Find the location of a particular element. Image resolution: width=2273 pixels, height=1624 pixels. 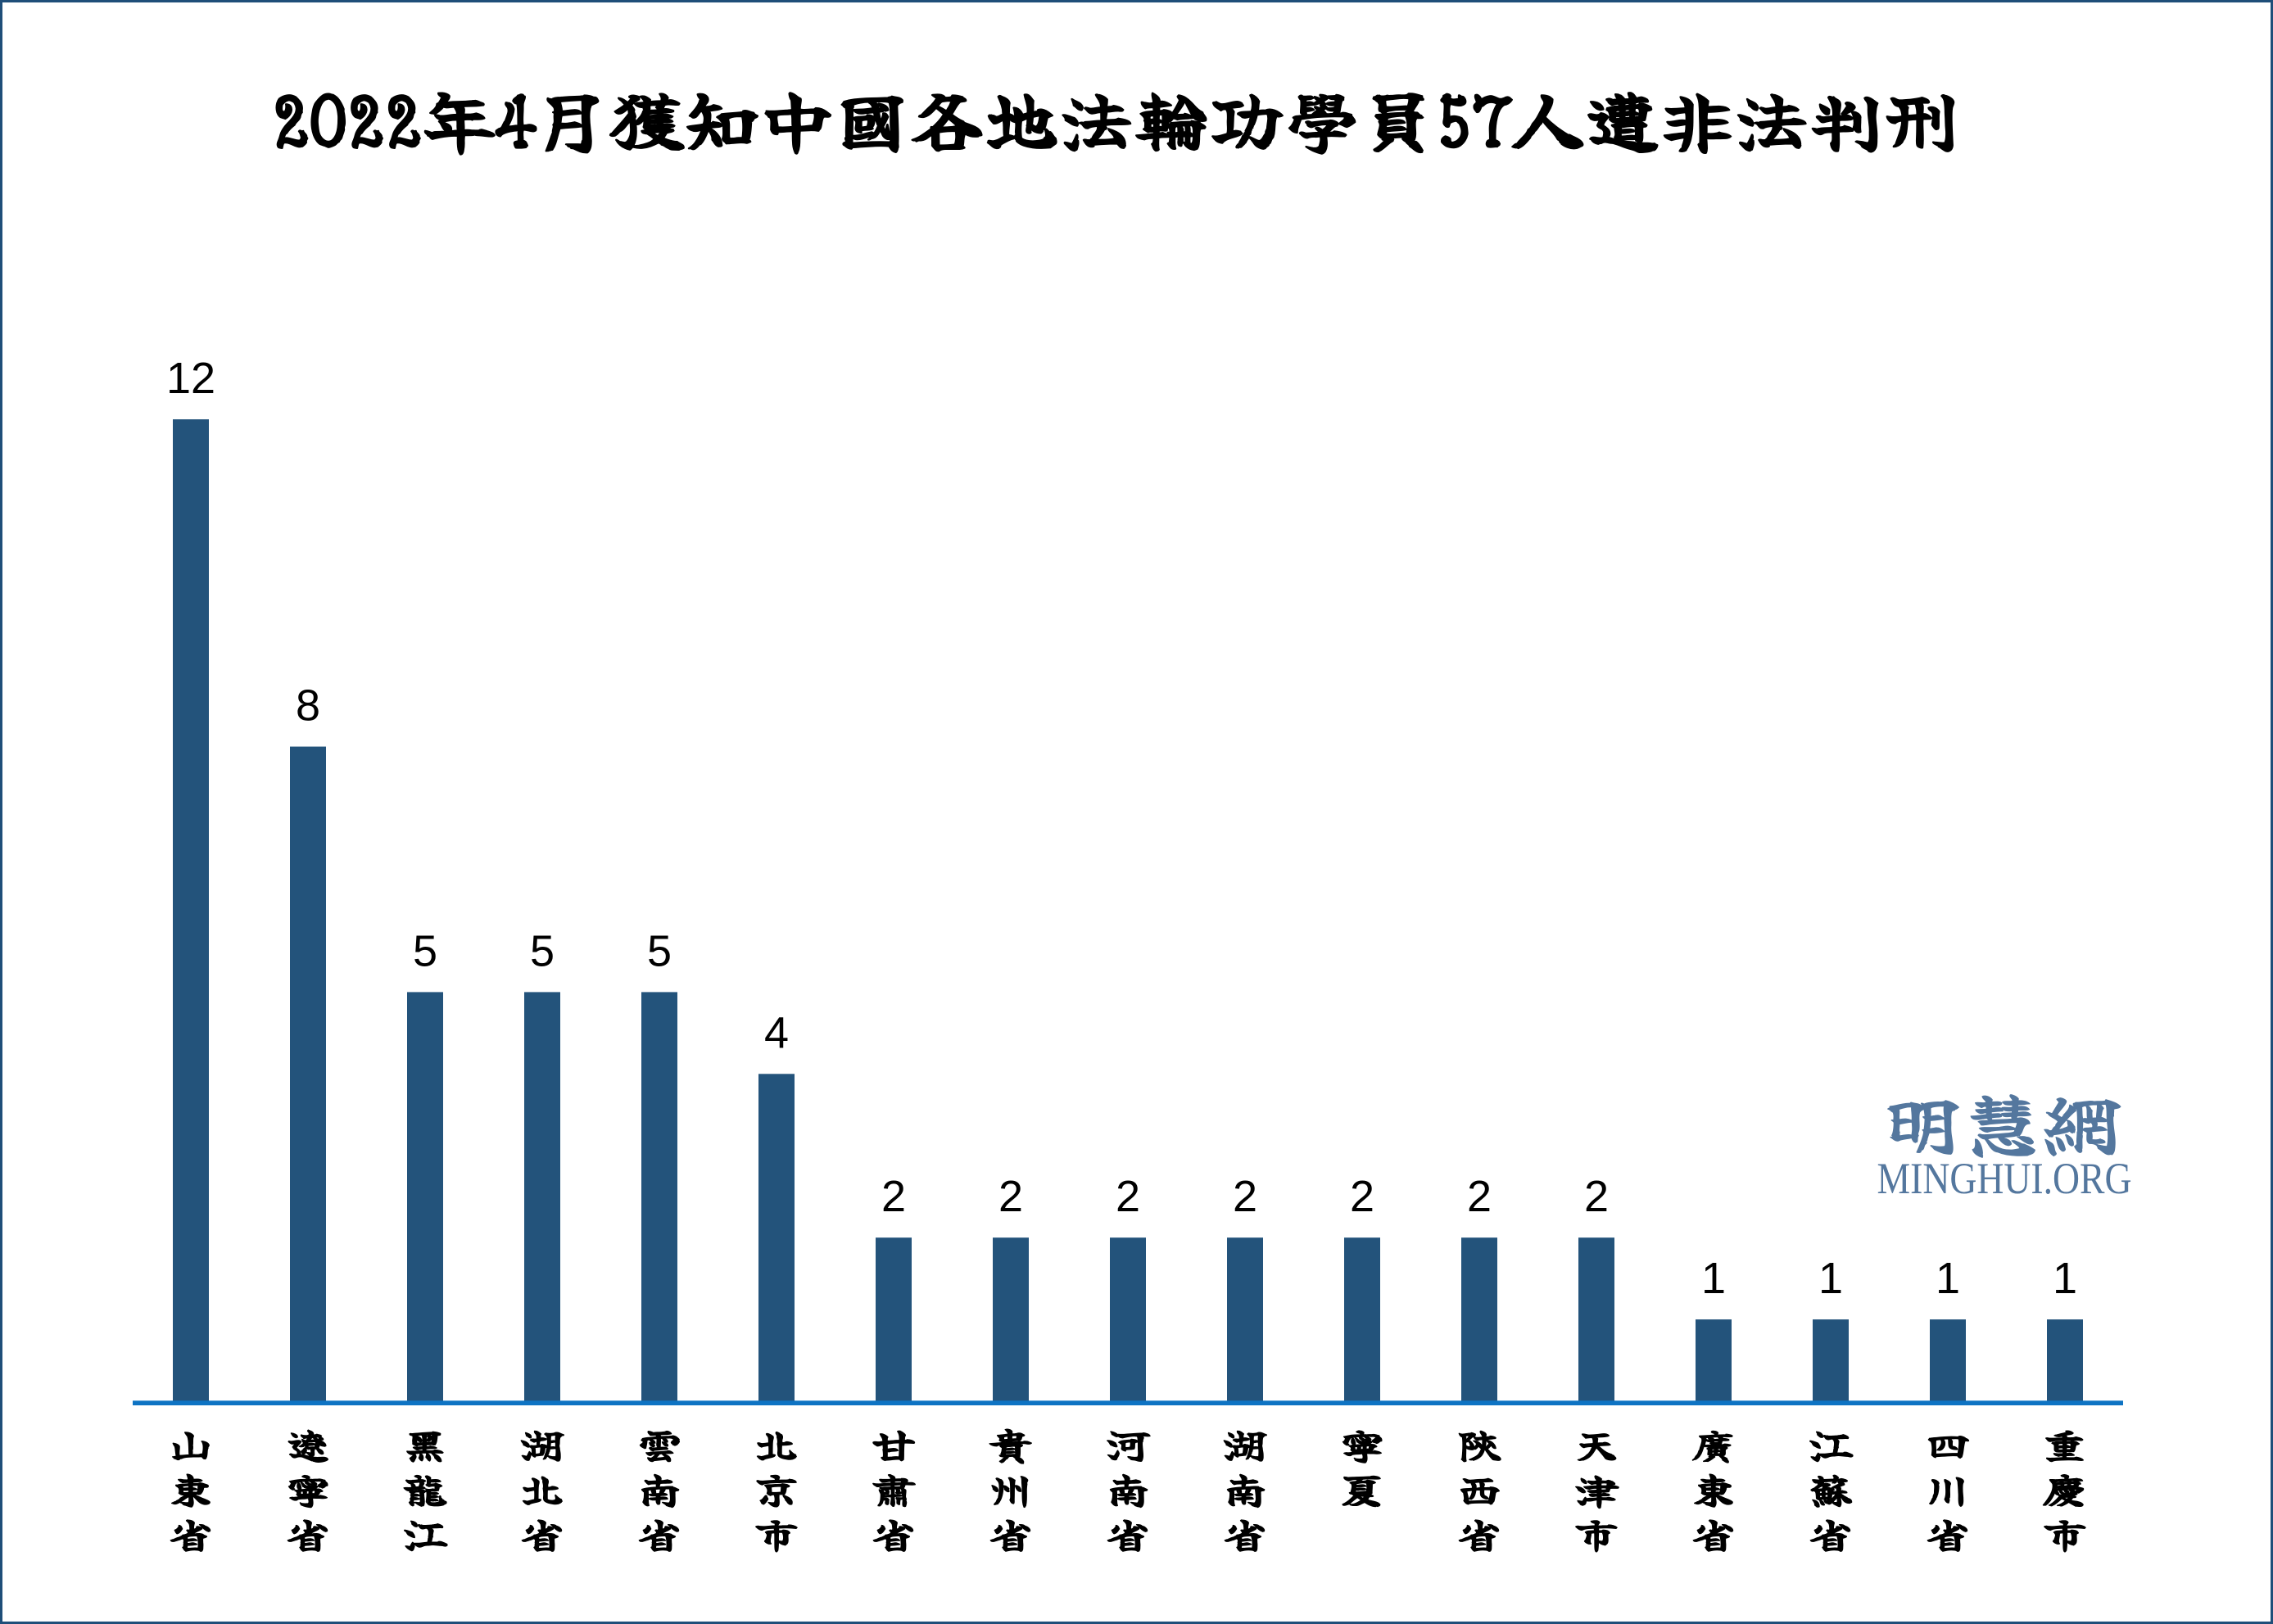

svg-text: 12 is located at coordinates (190, 378).